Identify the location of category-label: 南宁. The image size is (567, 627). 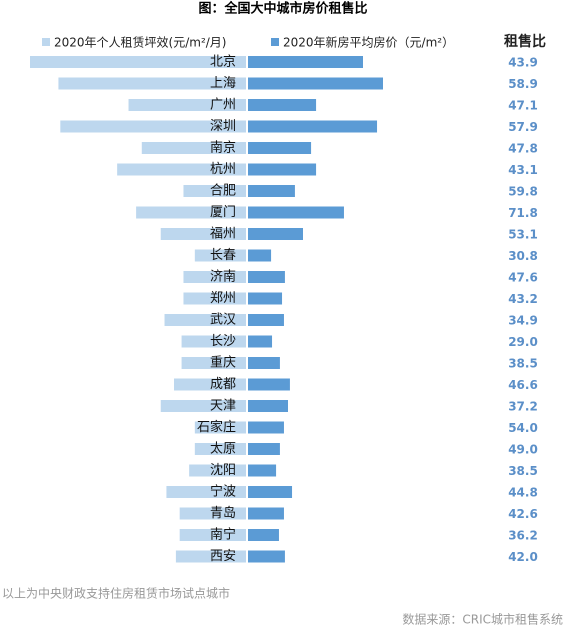
(223, 535).